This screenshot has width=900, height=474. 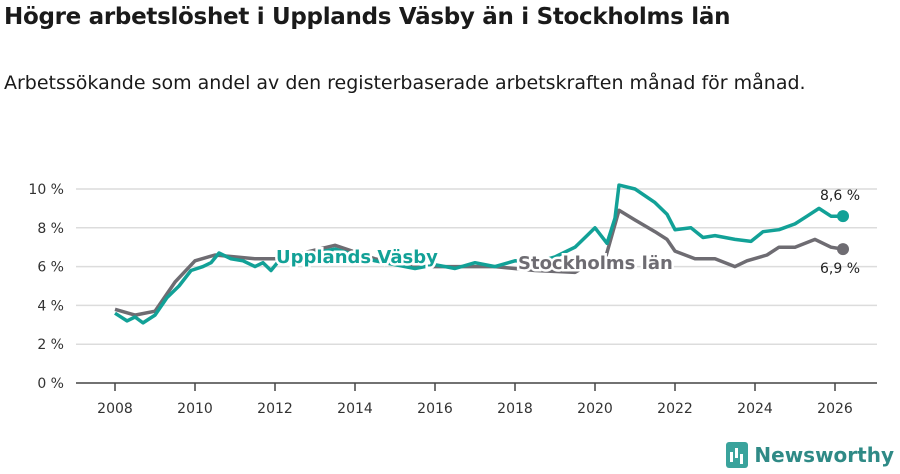 I want to click on x-tick-label: 2012, so click(x=275, y=409).